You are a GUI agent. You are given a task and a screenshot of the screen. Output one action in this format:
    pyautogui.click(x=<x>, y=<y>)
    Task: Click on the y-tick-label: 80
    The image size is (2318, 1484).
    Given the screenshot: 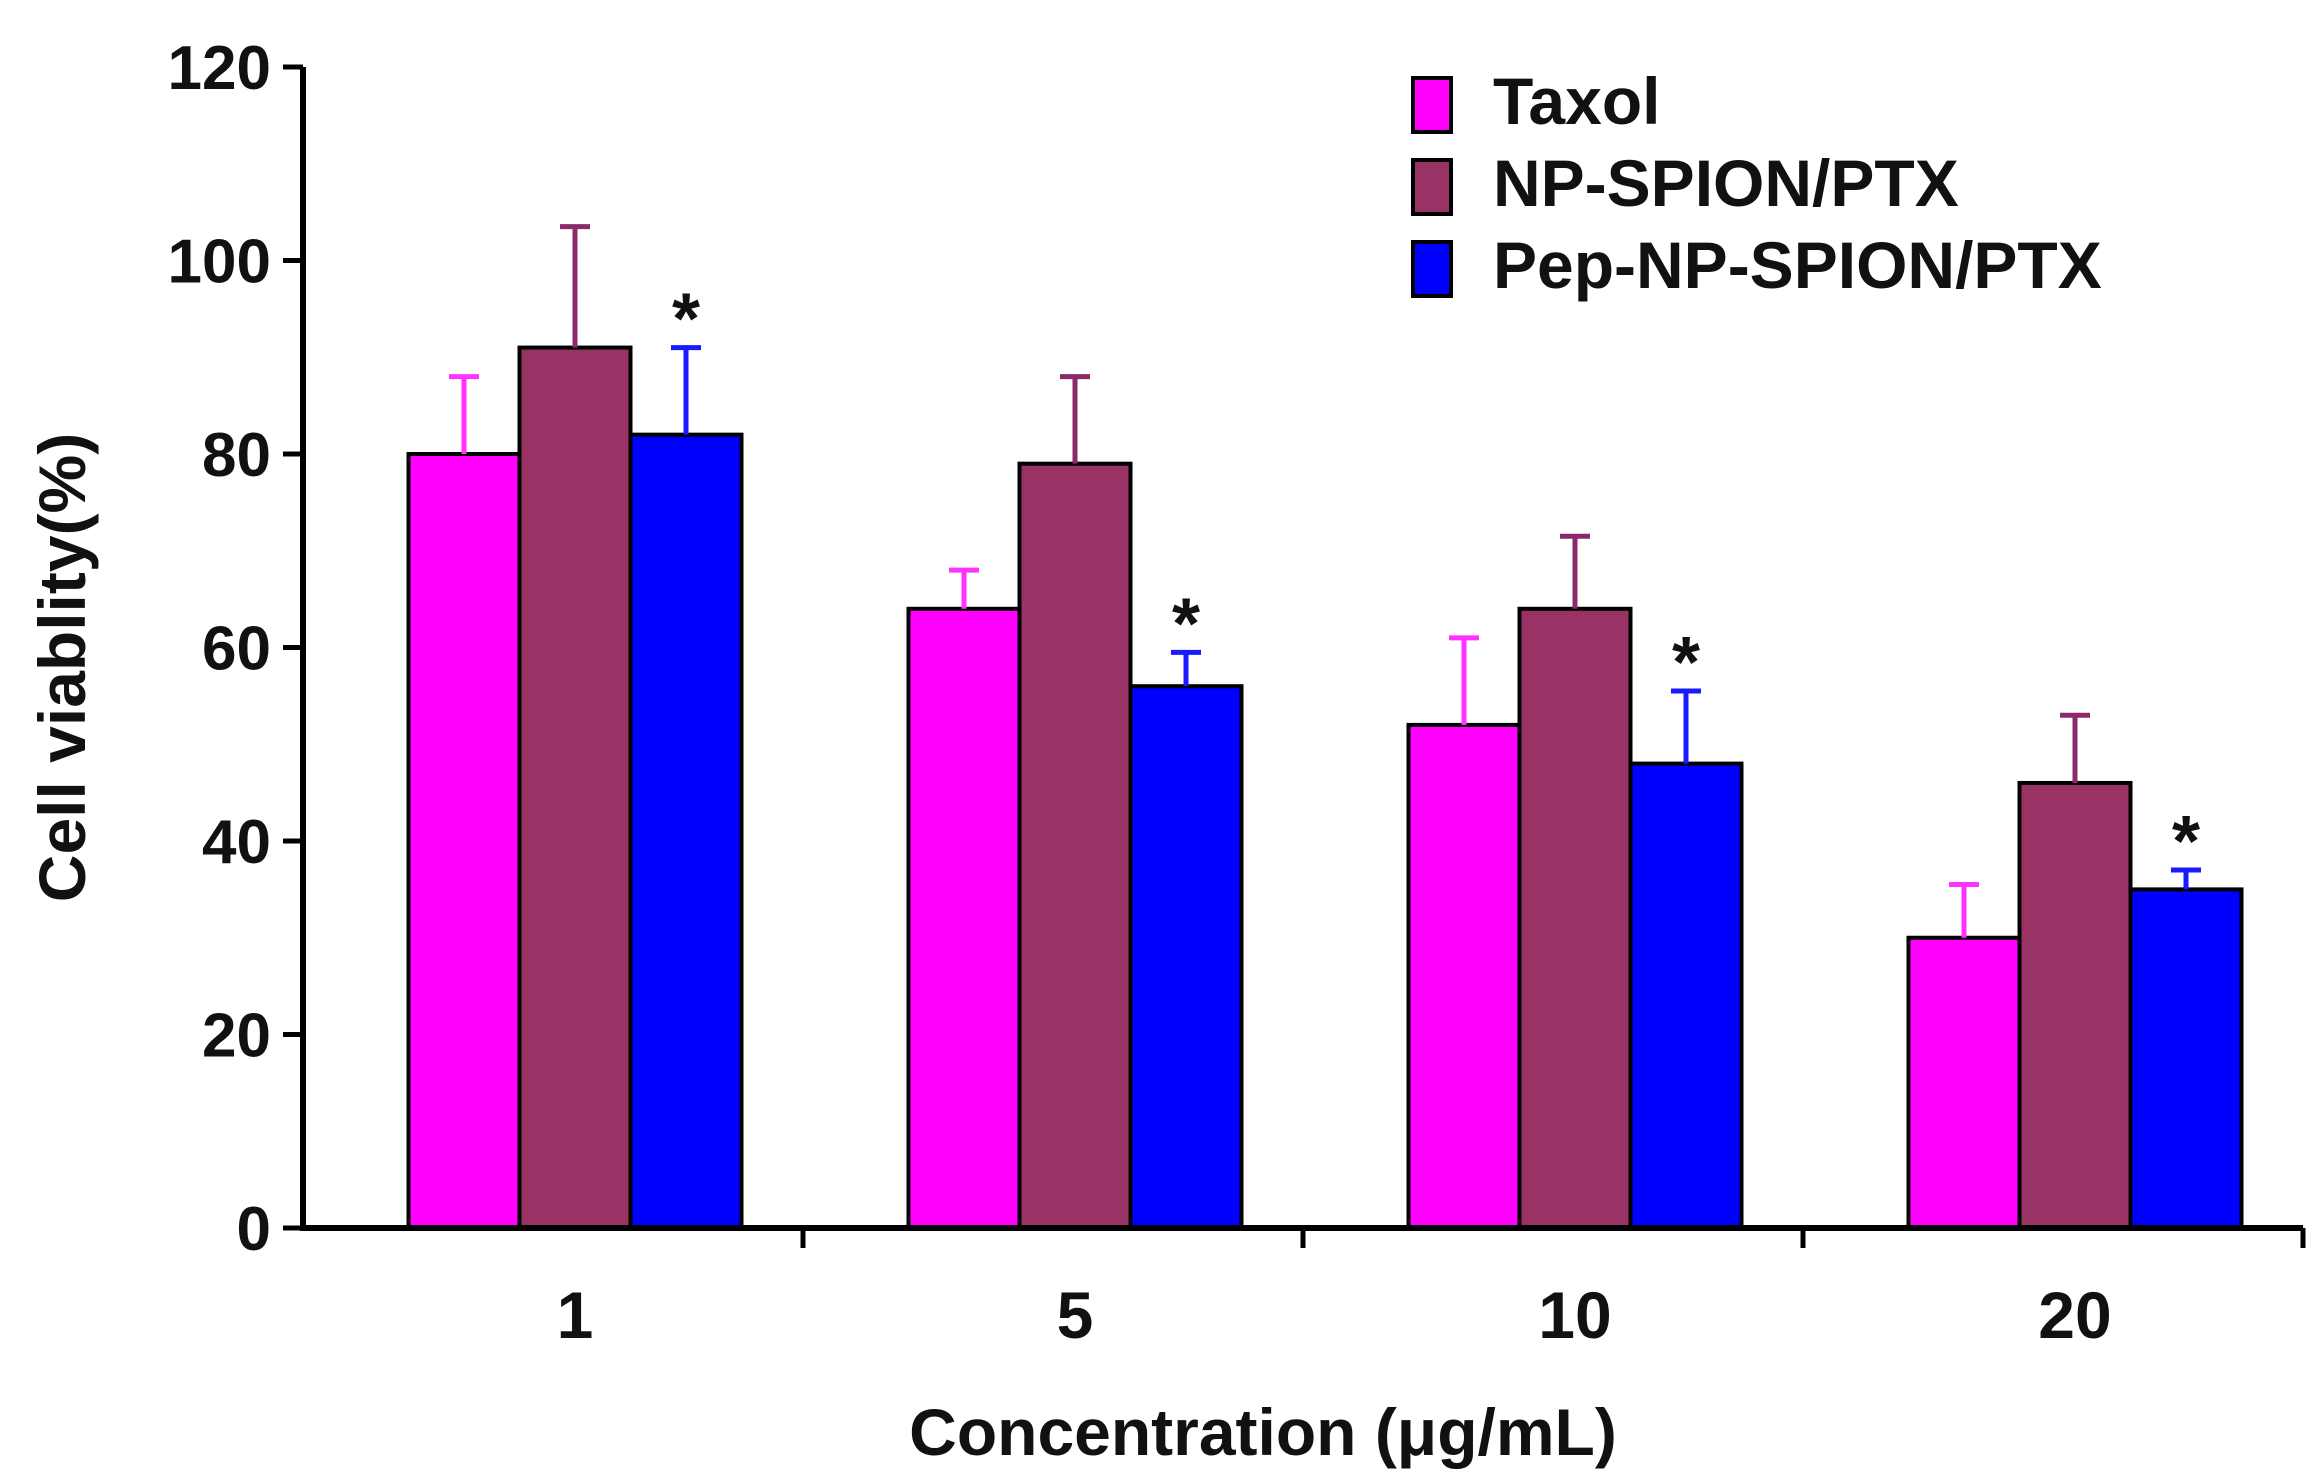 What is the action you would take?
    pyautogui.click(x=236, y=455)
    